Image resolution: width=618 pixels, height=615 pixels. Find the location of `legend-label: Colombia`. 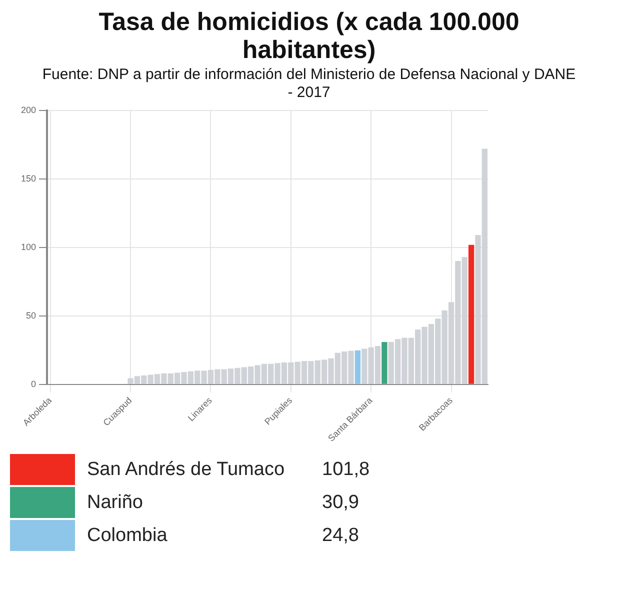

legend-label: Colombia is located at coordinates (127, 535).